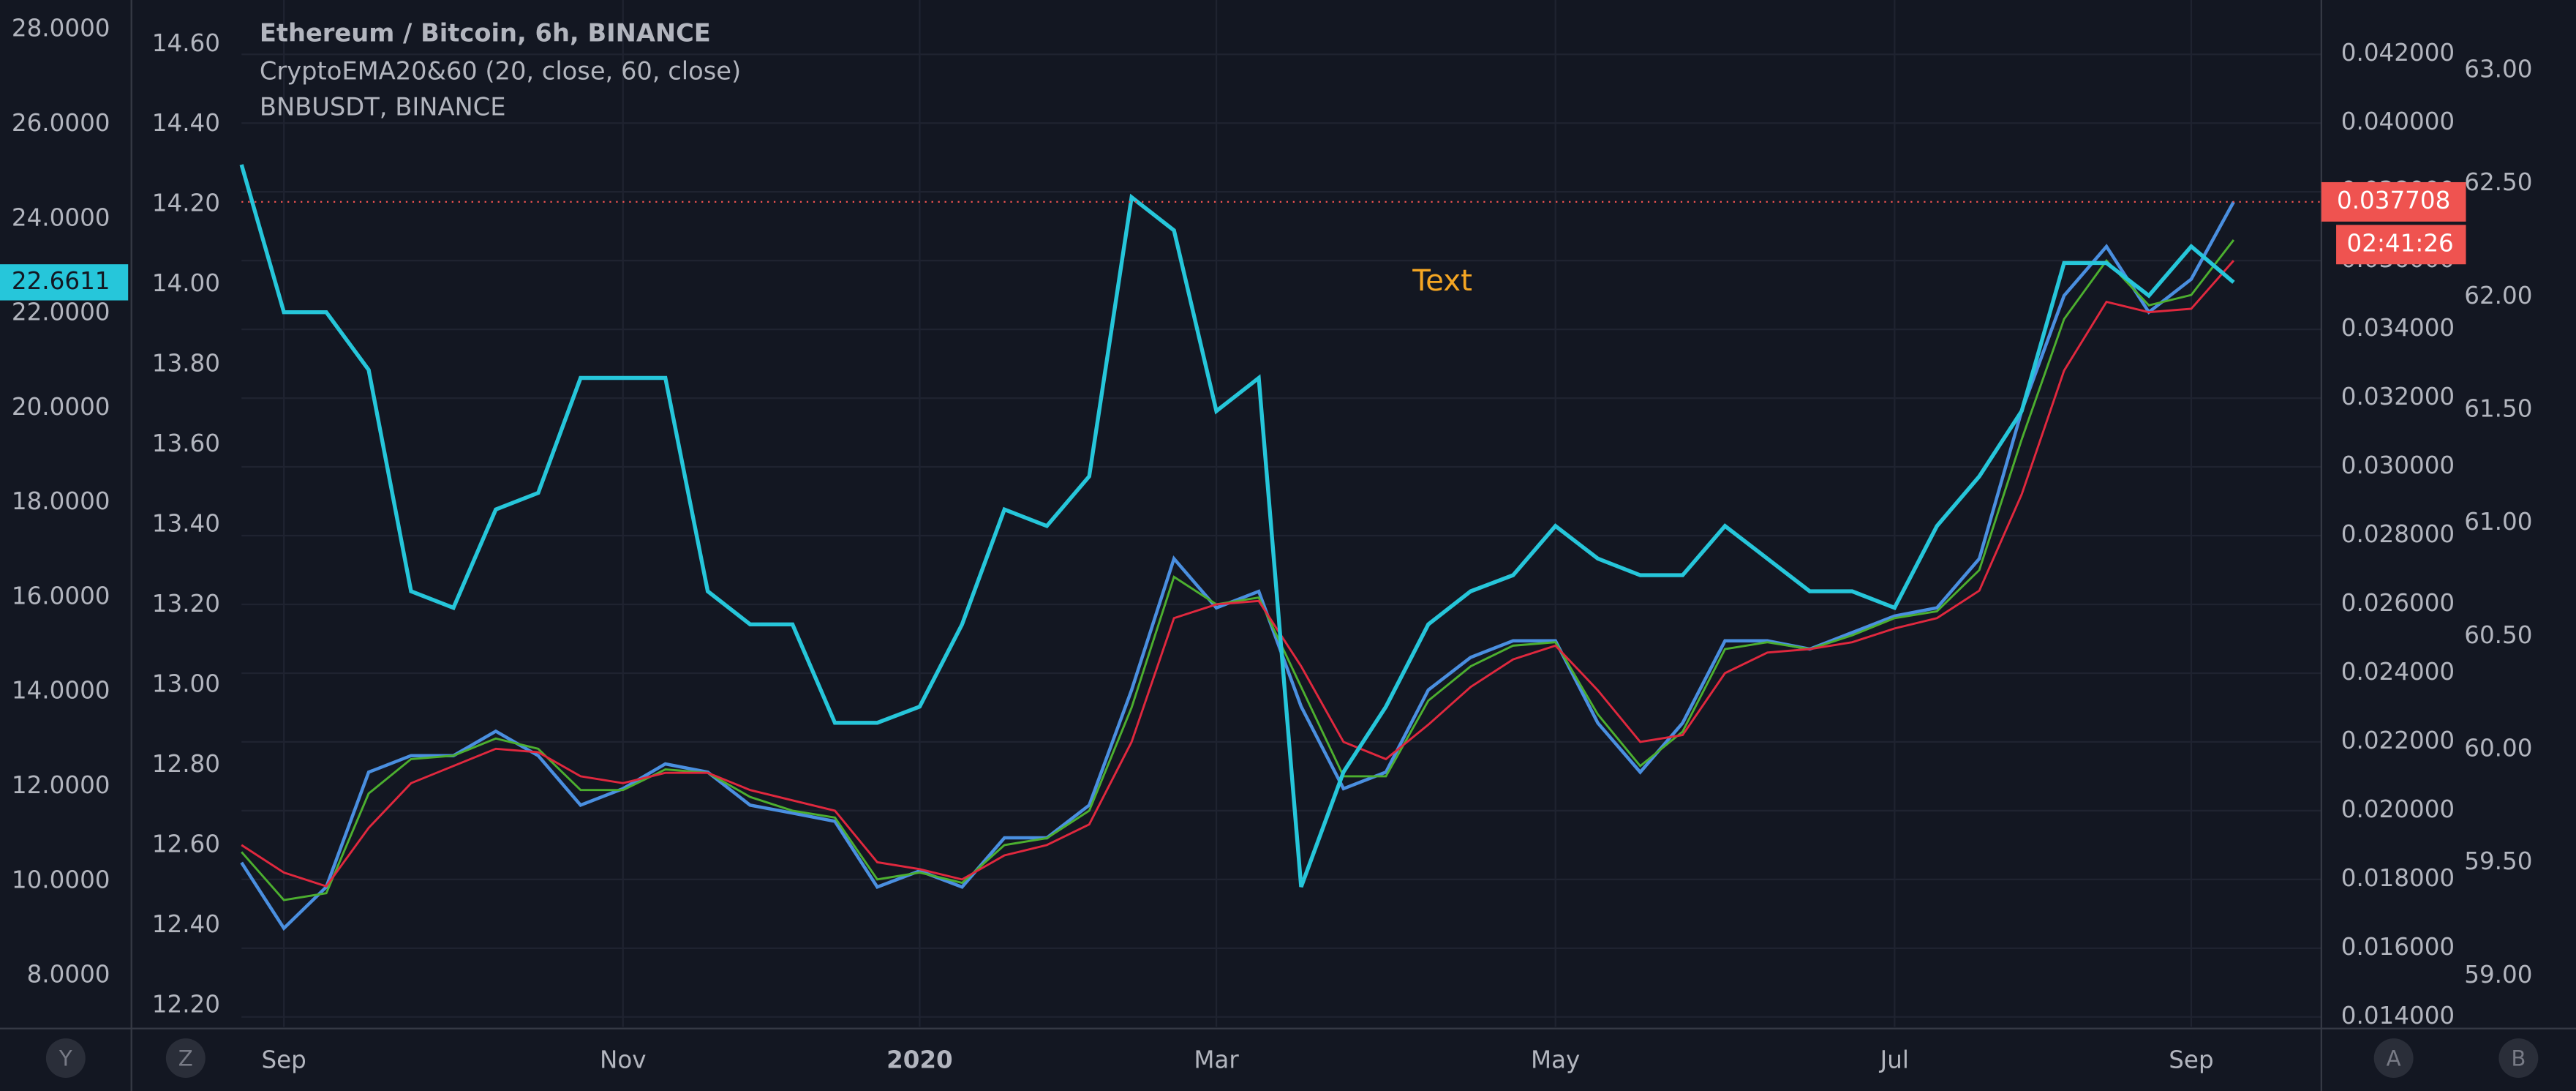  Describe the element at coordinates (1216, 1060) in the screenshot. I see `x-tick-label: Mar` at that location.